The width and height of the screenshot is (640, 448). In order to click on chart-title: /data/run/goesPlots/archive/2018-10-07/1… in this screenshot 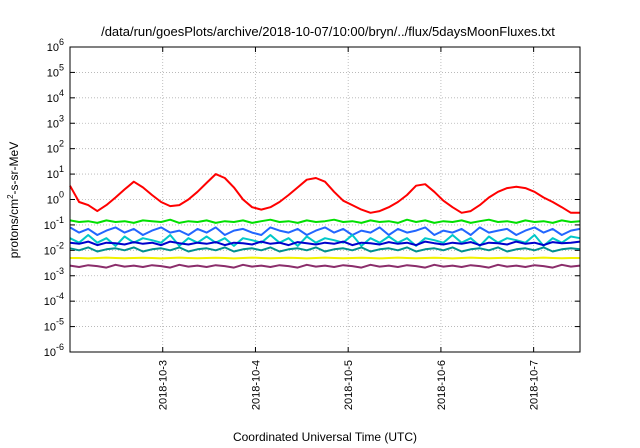, I will do `click(328, 31)`.